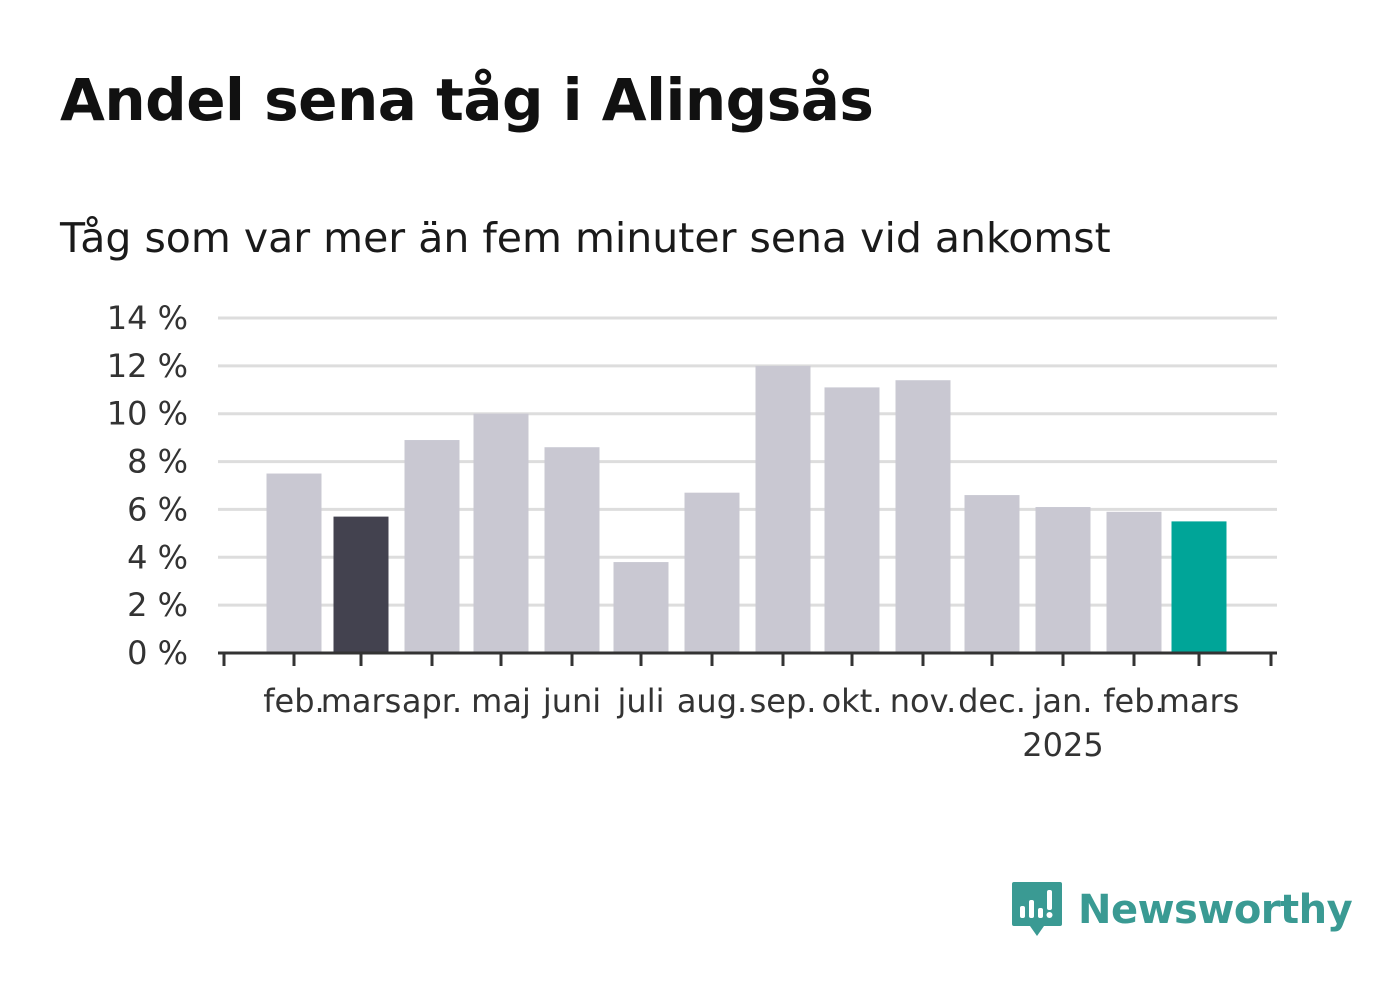  What do you see at coordinates (783, 701) in the screenshot?
I see `x-tick-label: sep.` at bounding box center [783, 701].